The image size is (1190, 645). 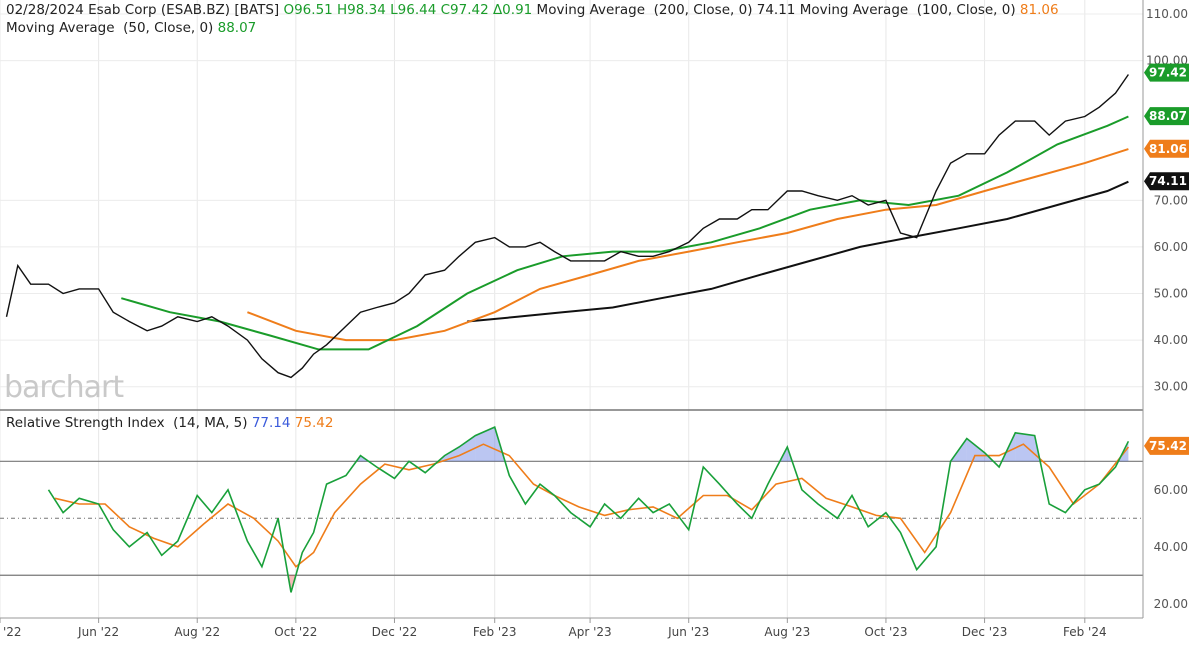 What do you see at coordinates (1166, 259) in the screenshot?
I see `value-tags: 97.42 88.07 81.06 74.11 75.42` at bounding box center [1166, 259].